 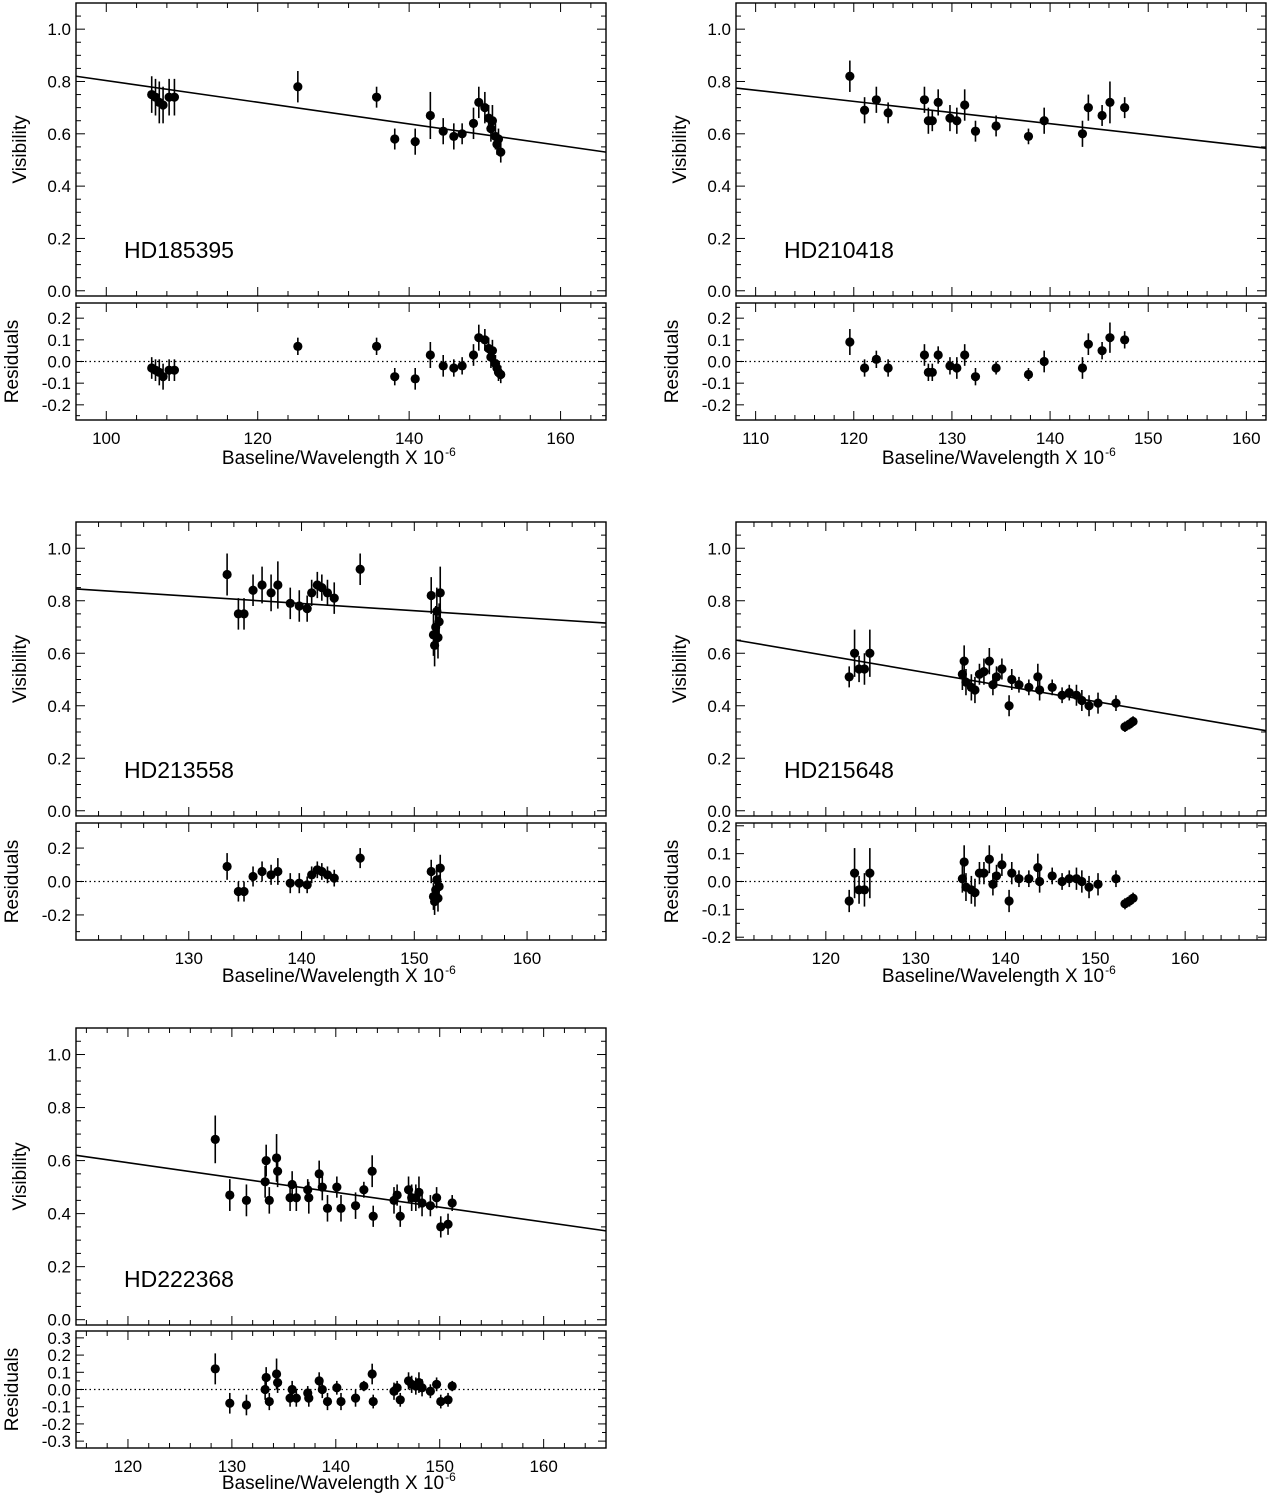 I want to click on residual-tick-label: -0.3, so click(x=56, y=1441).